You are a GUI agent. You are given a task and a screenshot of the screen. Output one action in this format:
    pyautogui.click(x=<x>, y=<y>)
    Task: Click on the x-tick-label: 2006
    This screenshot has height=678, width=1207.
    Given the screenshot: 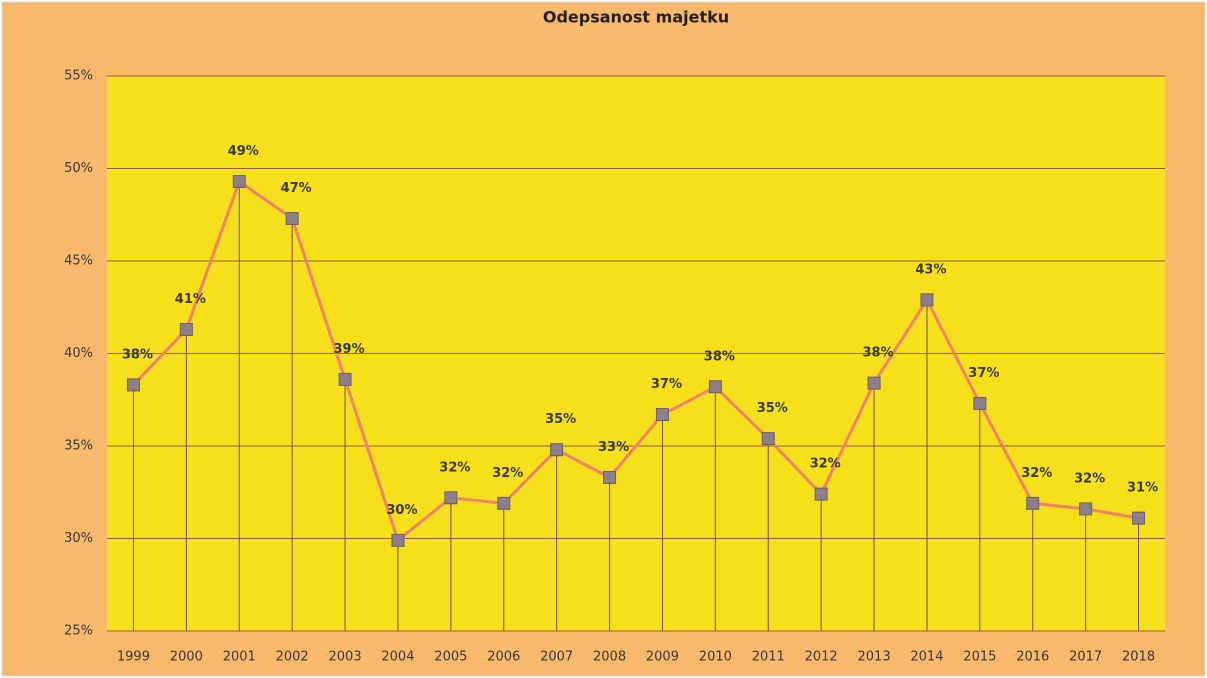 What is the action you would take?
    pyautogui.click(x=503, y=657)
    